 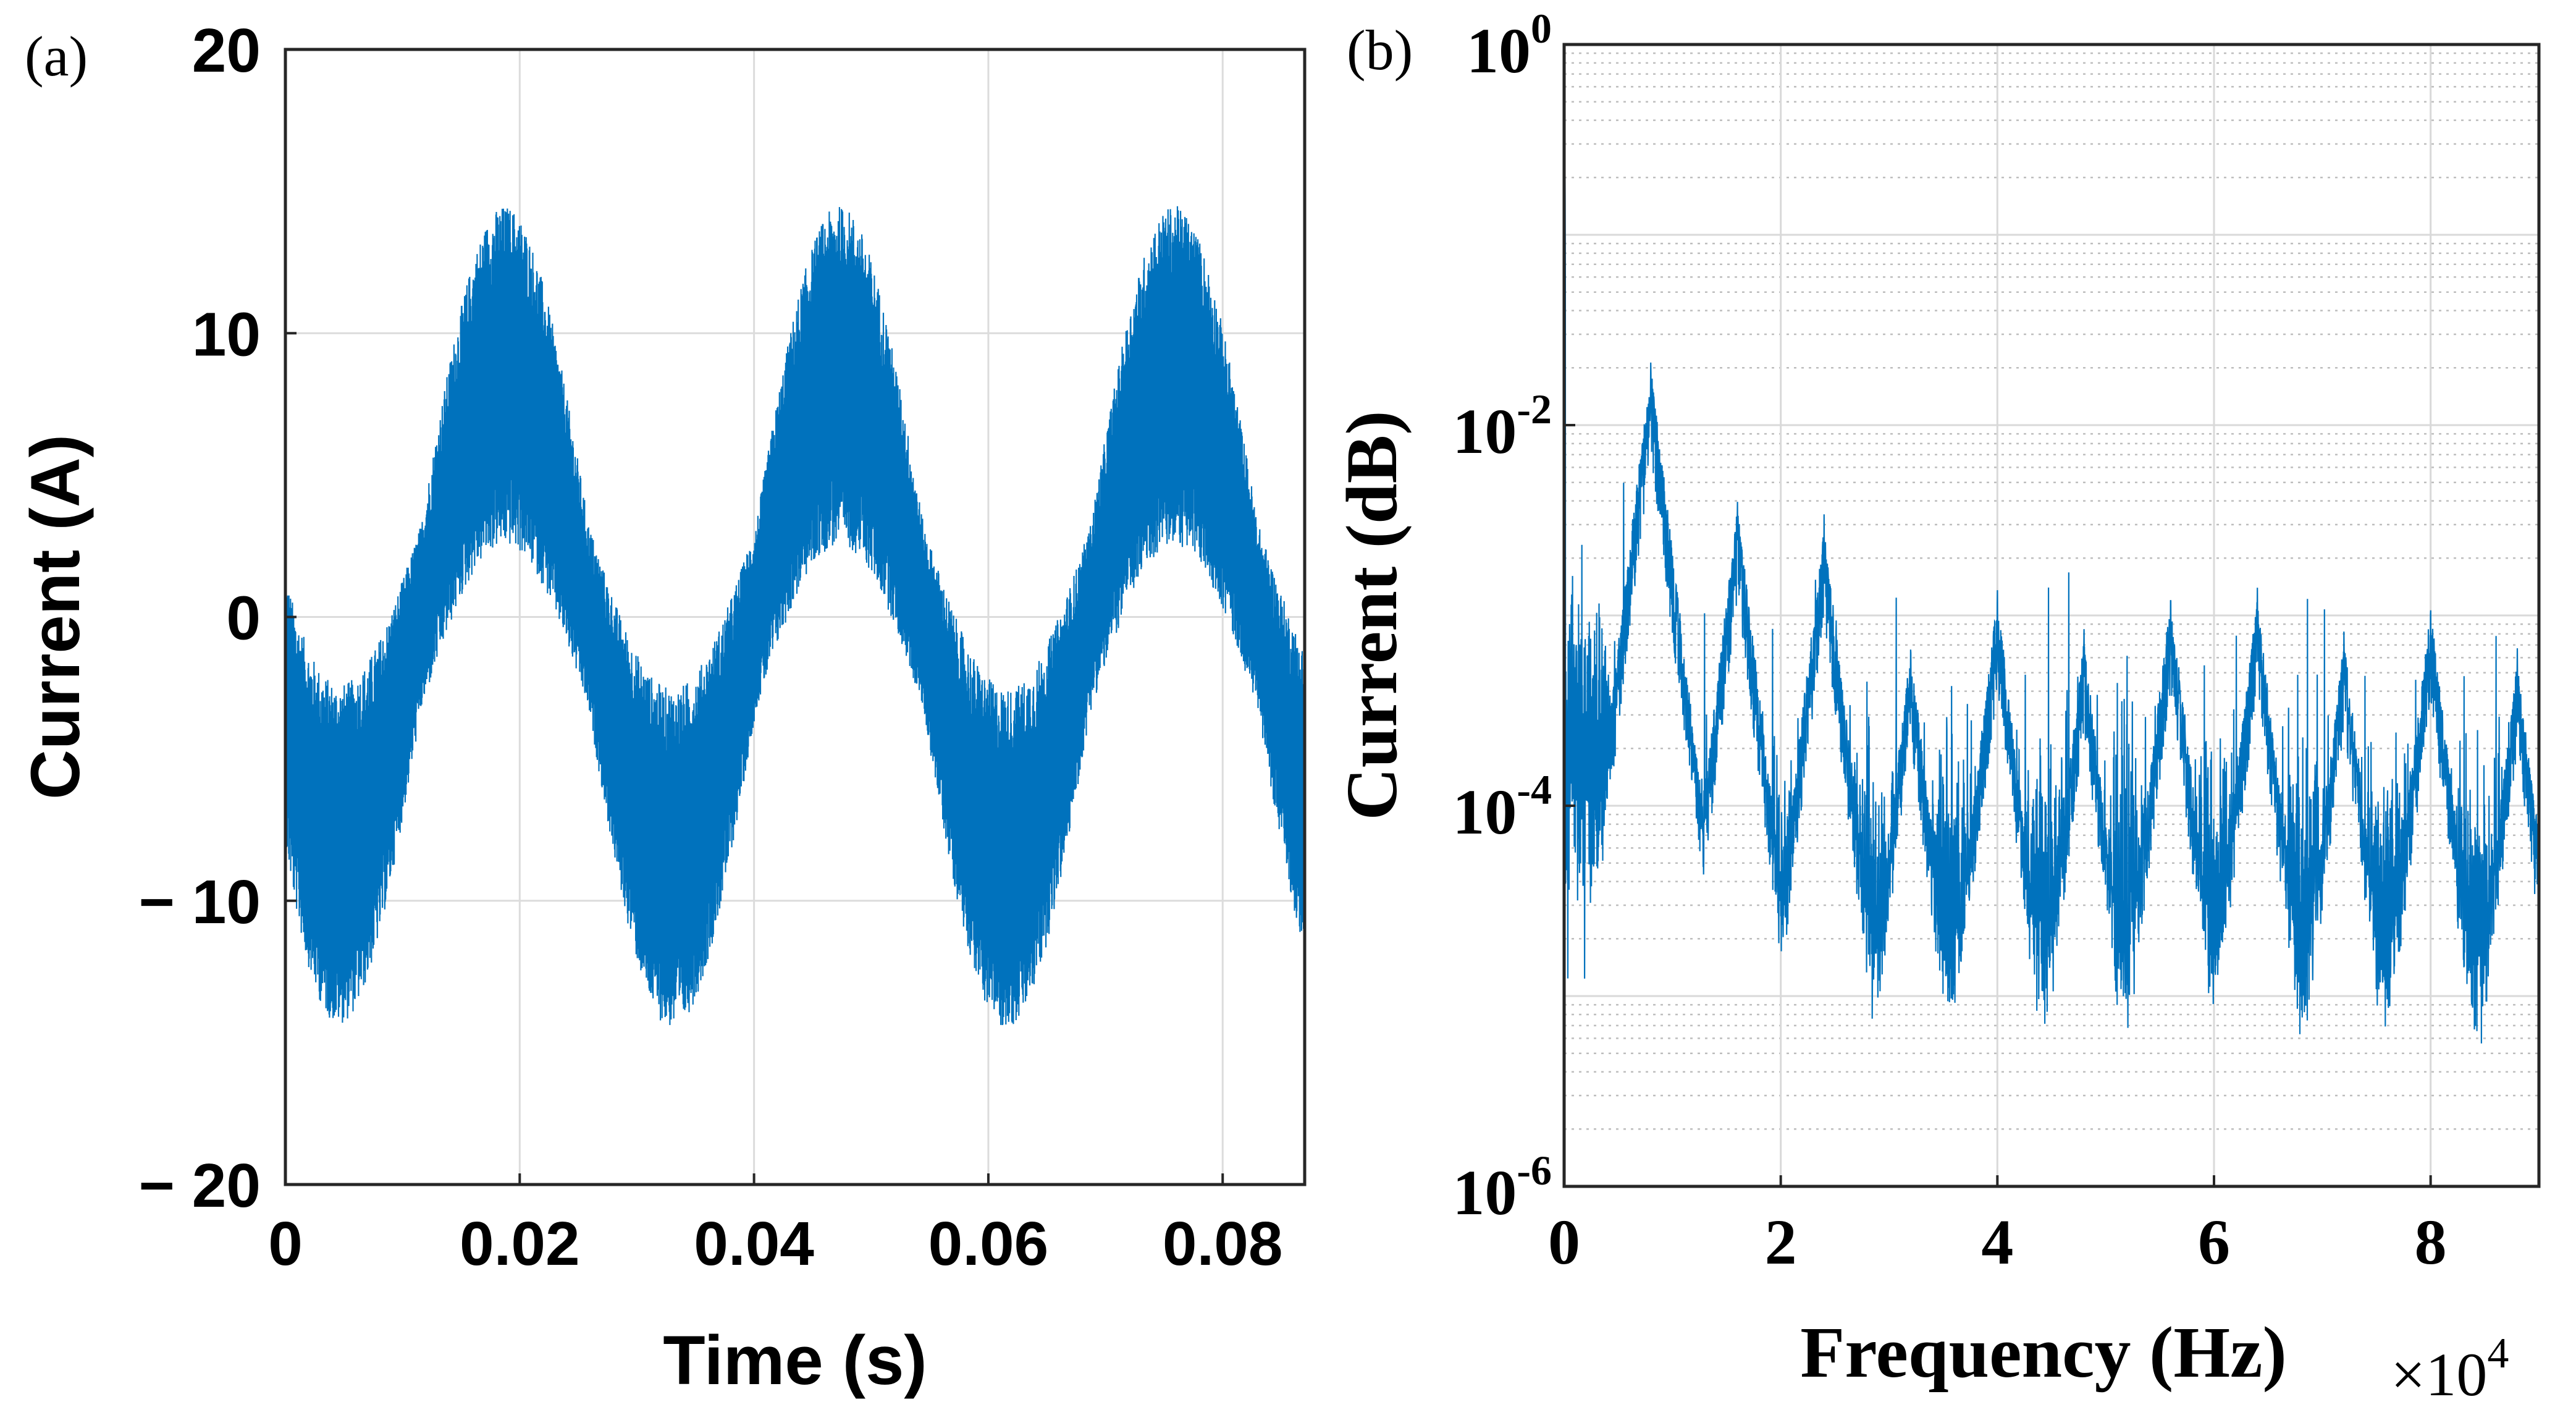 What do you see at coordinates (988, 1243) in the screenshot?
I see `panel-a-x-tick-label: 0.06` at bounding box center [988, 1243].